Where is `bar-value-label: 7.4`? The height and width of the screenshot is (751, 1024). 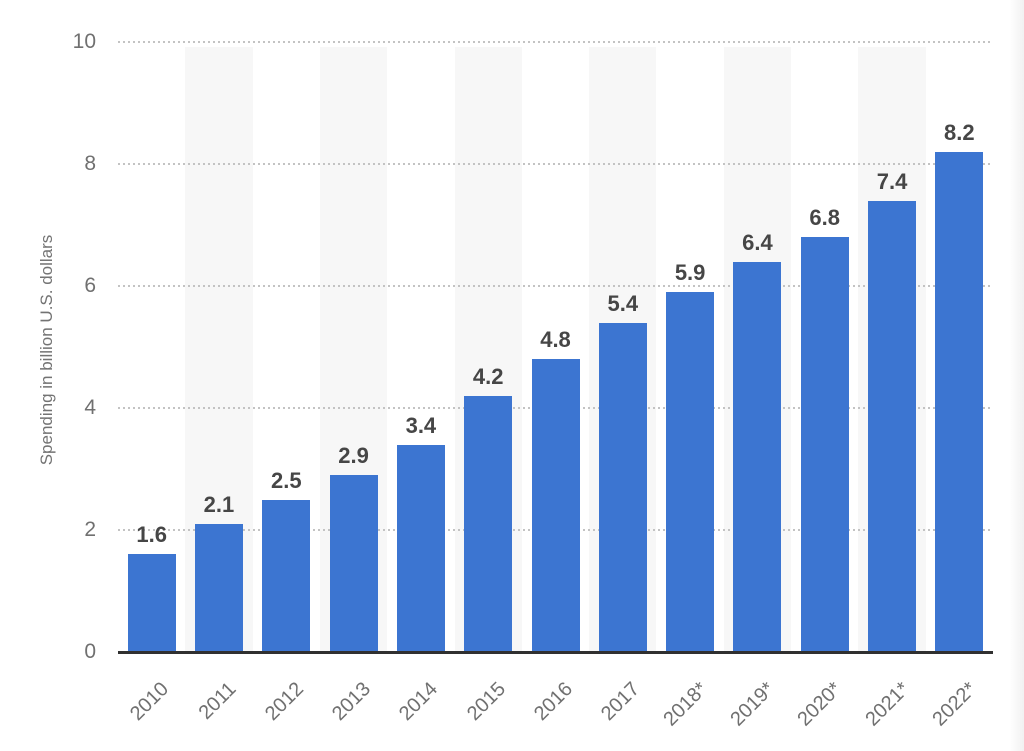
bar-value-label: 7.4 is located at coordinates (892, 181).